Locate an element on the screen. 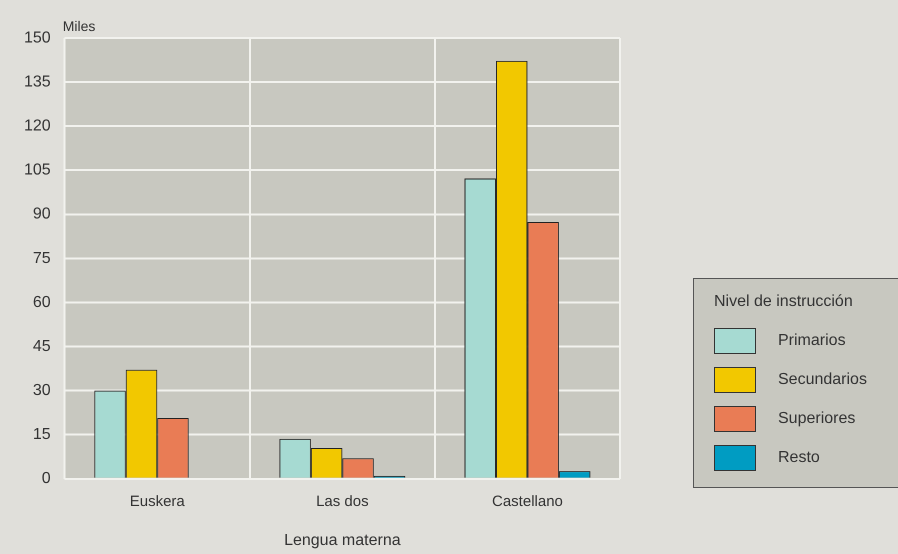 This screenshot has width=898, height=554. y-tick-label: 45 is located at coordinates (41, 346).